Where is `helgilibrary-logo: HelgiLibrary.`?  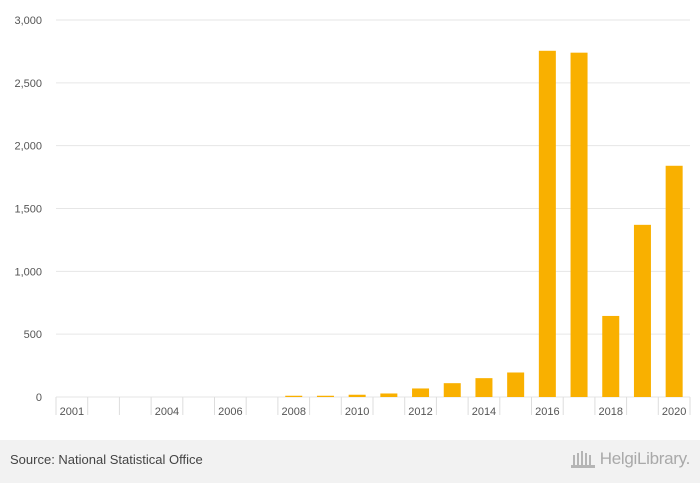
helgilibrary-logo: HelgiLibrary. is located at coordinates (630, 459).